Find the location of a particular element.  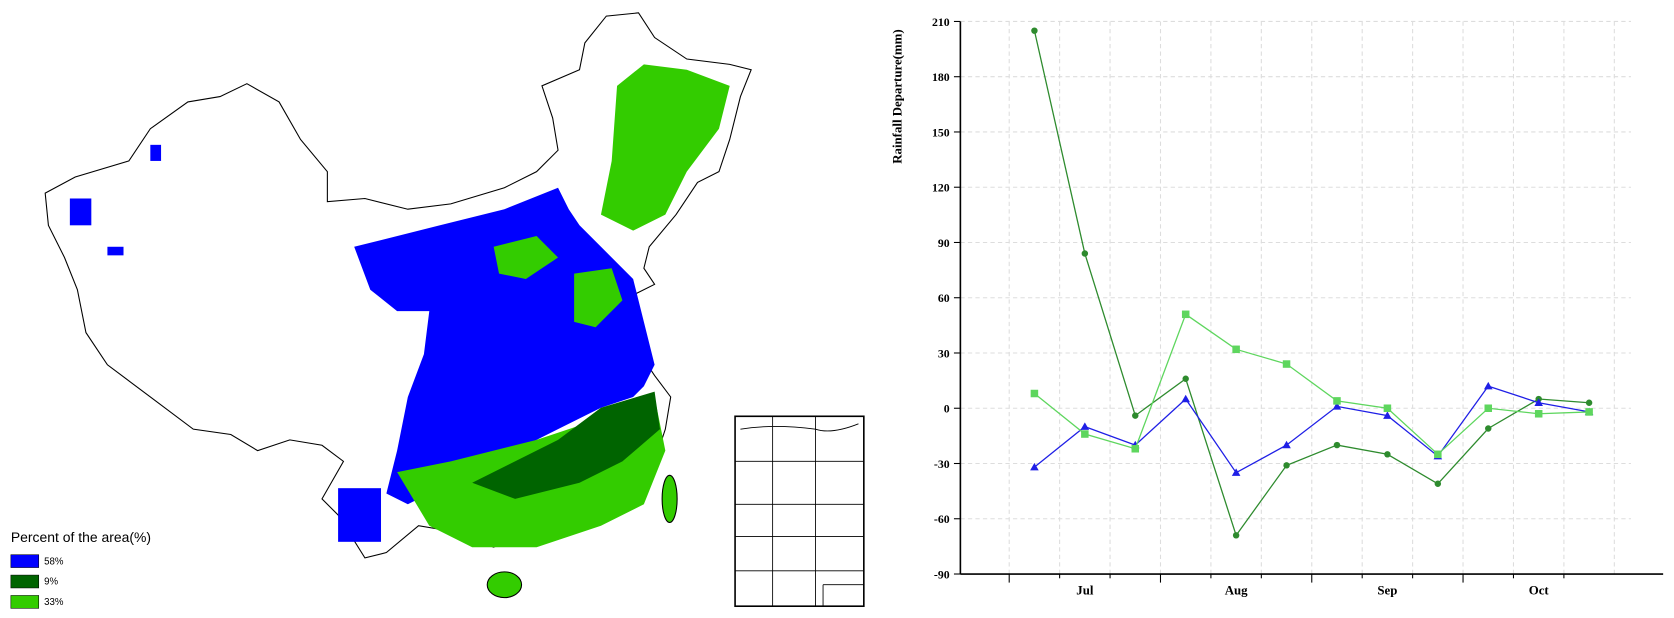

x-tick-label: Sep is located at coordinates (1387, 590).